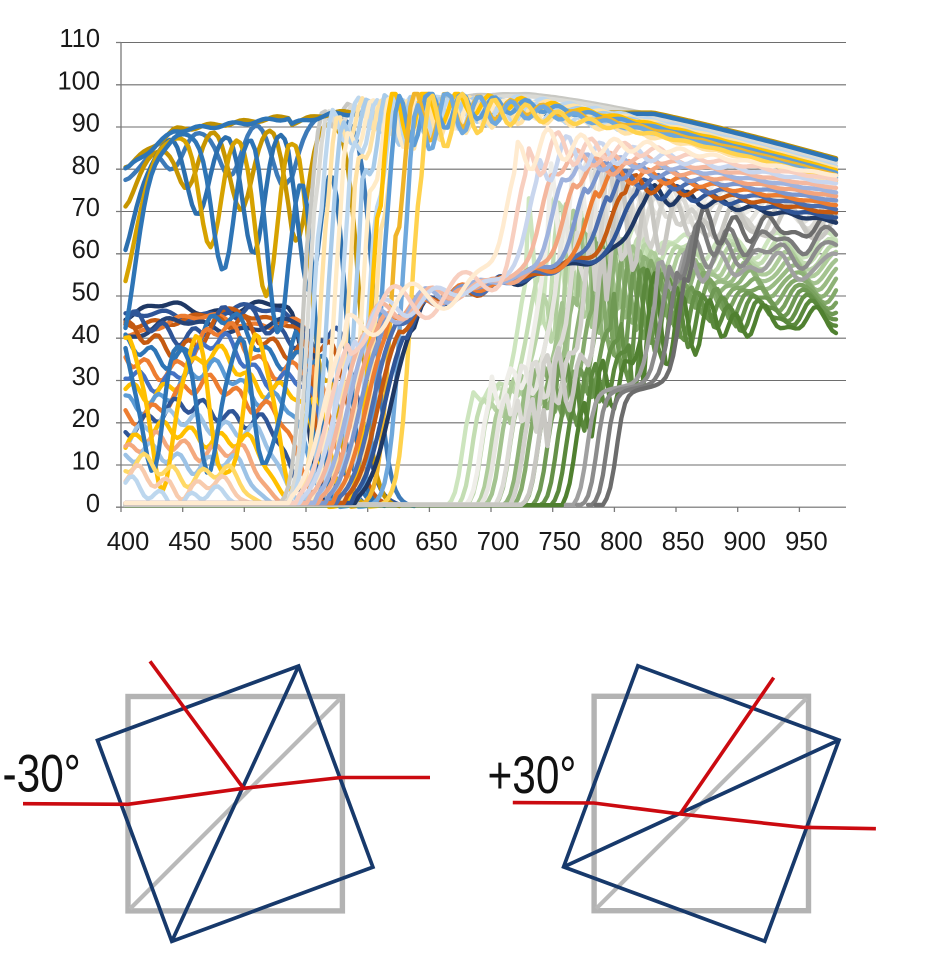 This screenshot has width=934, height=966. I want to click on svg-text: +30°, so click(532, 776).